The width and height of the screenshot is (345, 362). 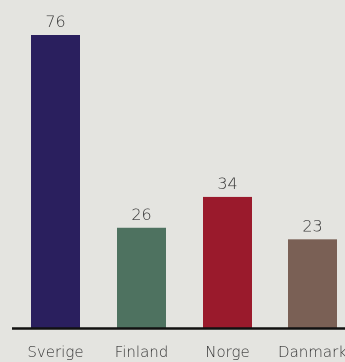 What do you see at coordinates (312, 283) in the screenshot?
I see `bar-danmark` at bounding box center [312, 283].